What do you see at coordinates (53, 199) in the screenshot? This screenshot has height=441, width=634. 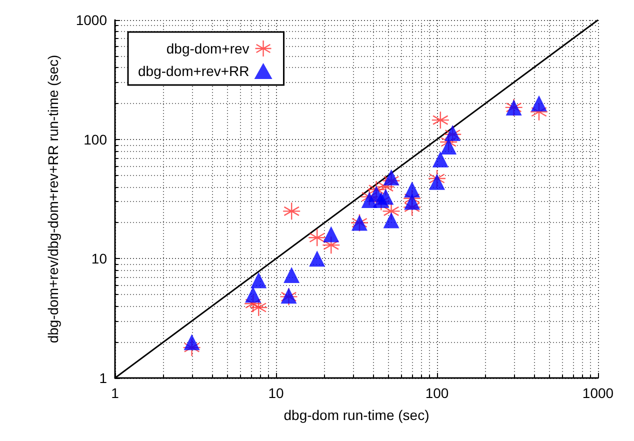 I see `y-axis-title: dbg-dom+rev/dbg-dom+rev+RR run-time (sec)` at bounding box center [53, 199].